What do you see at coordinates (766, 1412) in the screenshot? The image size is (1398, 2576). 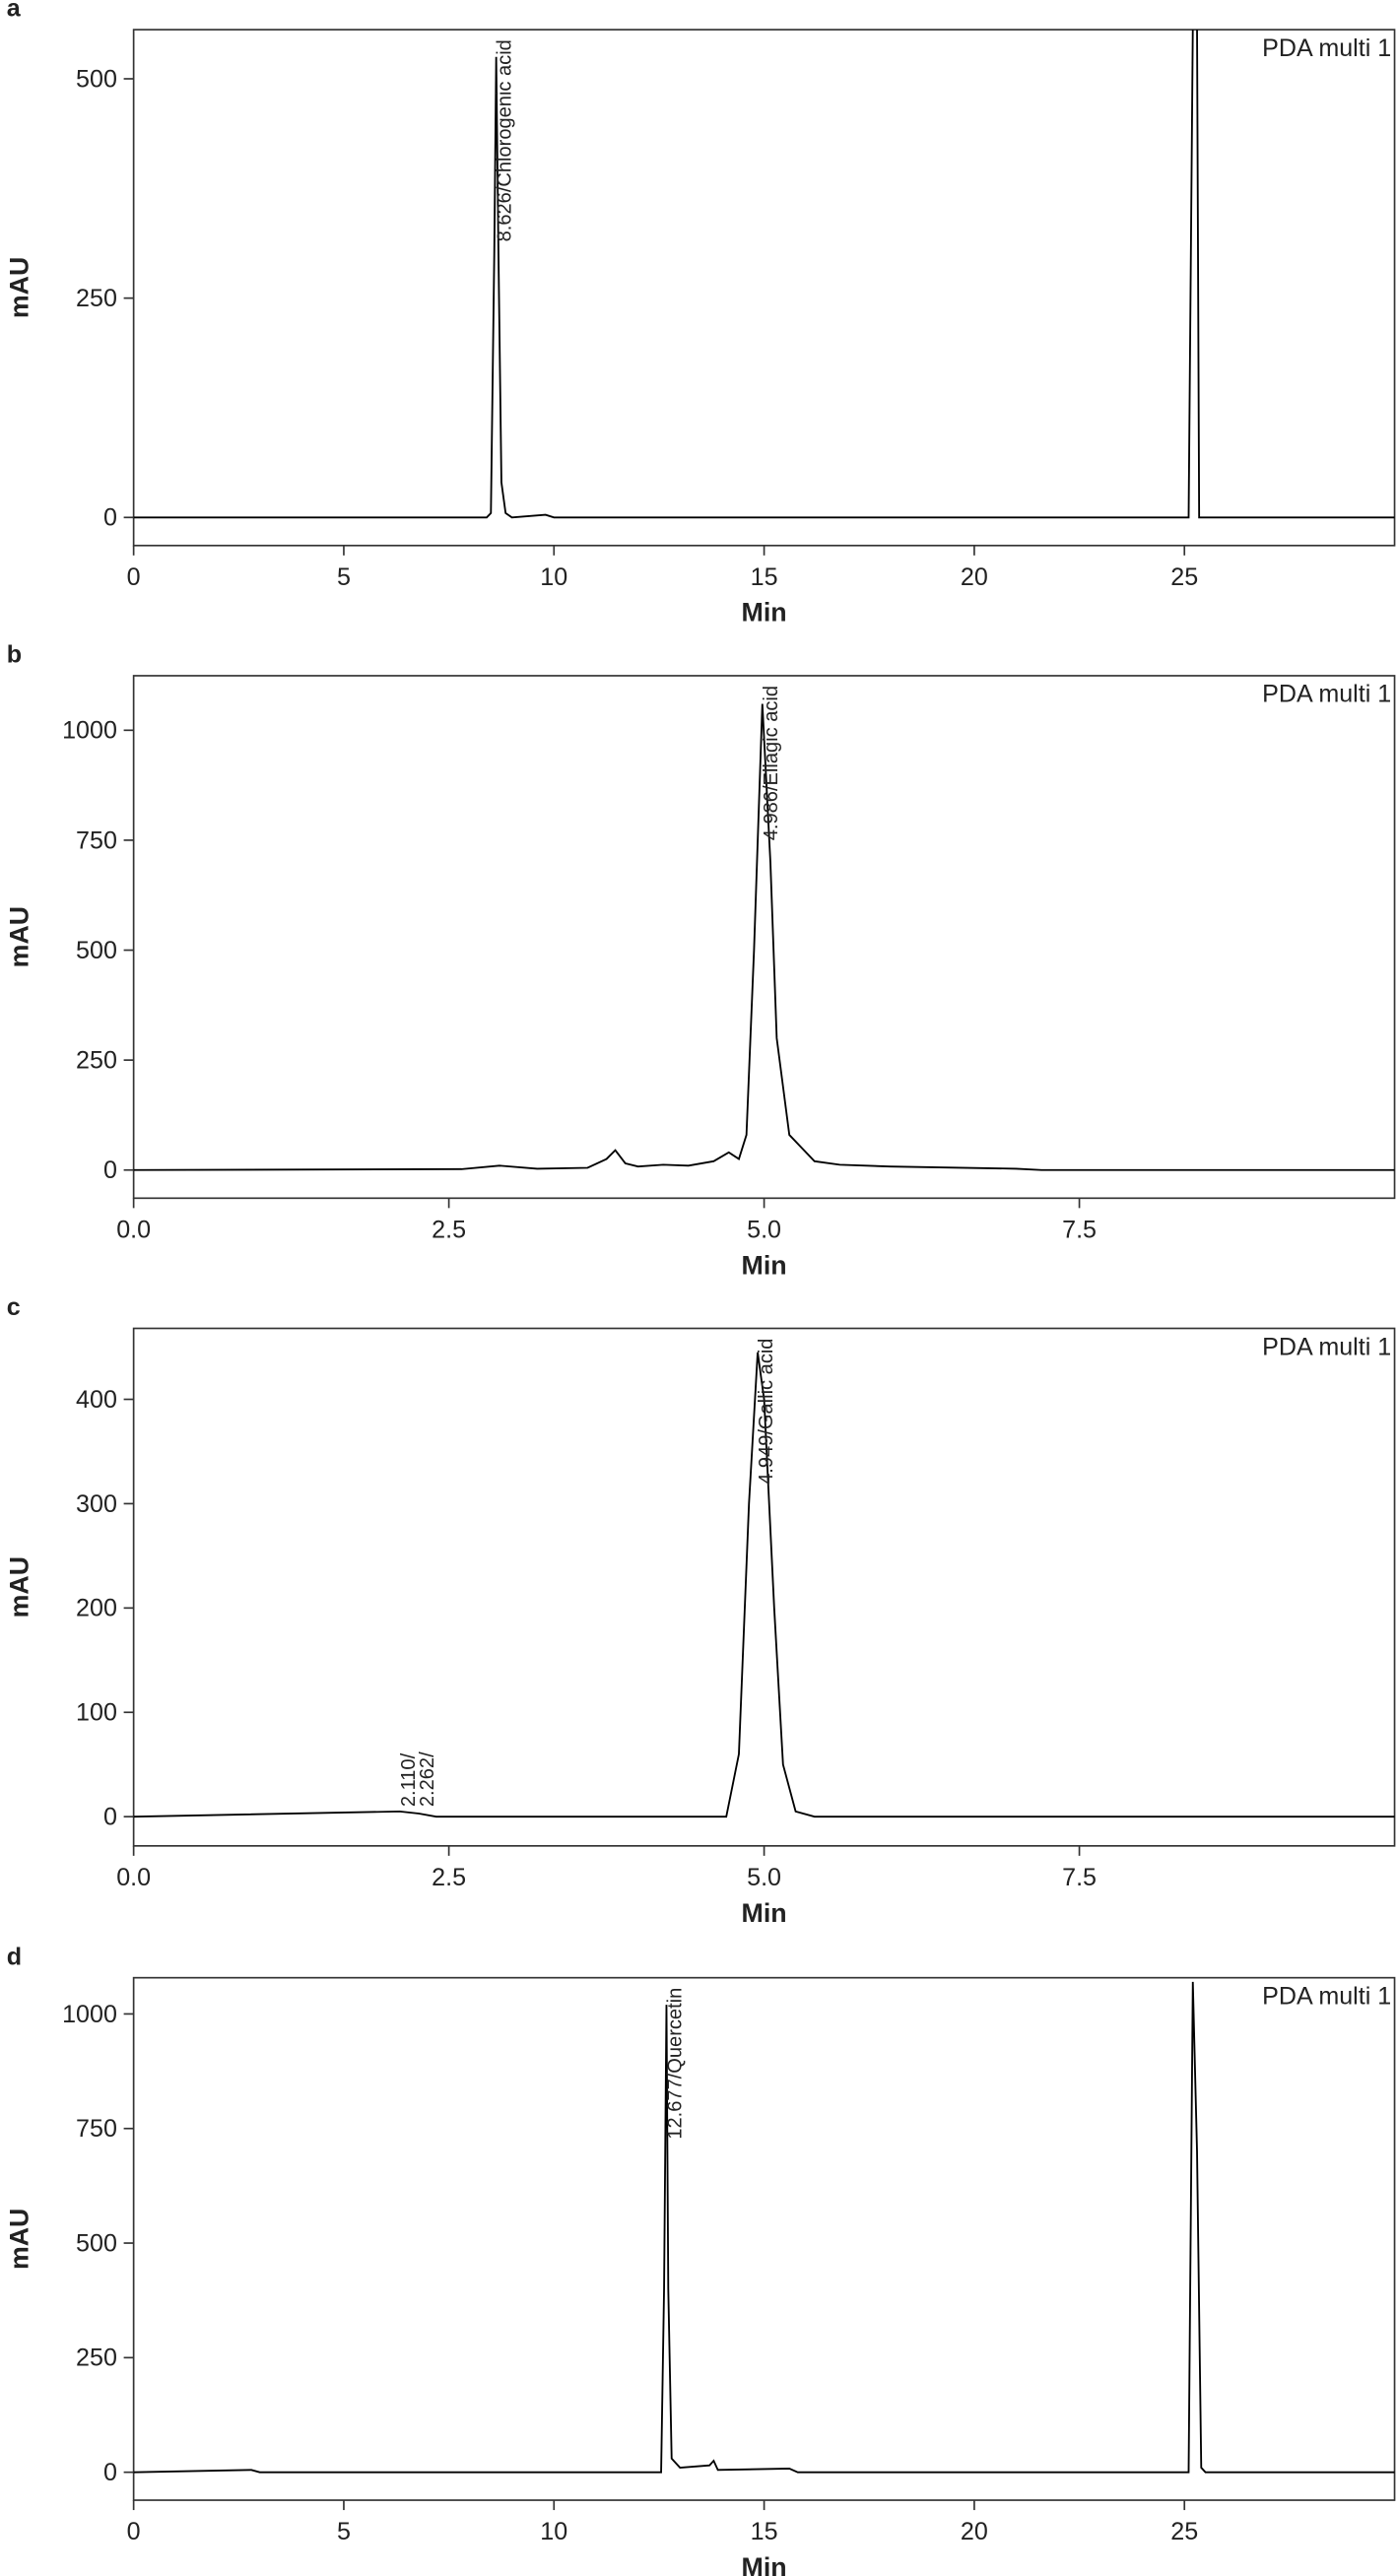 I see `peak-annotation: 4.949/Gallic acid` at bounding box center [766, 1412].